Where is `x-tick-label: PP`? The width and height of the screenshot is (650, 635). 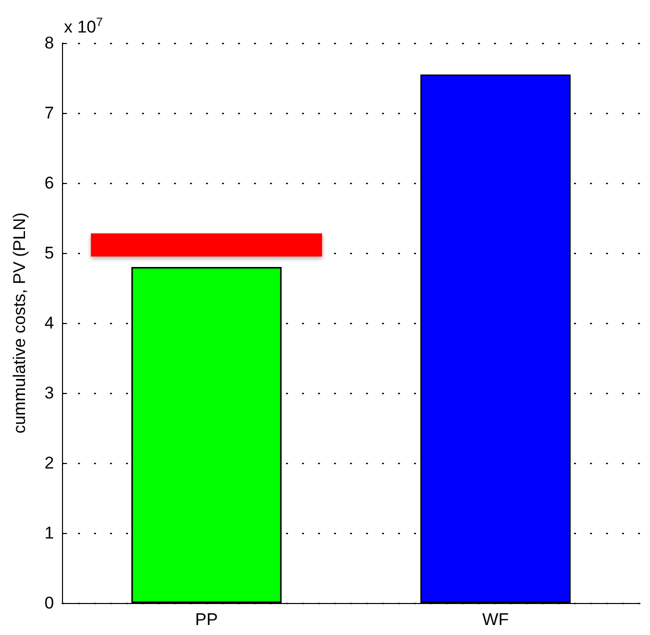 x-tick-label: PP is located at coordinates (206, 619).